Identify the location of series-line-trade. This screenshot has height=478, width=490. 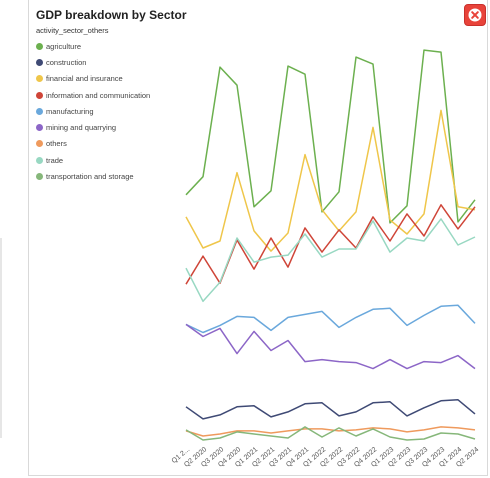
(330, 260).